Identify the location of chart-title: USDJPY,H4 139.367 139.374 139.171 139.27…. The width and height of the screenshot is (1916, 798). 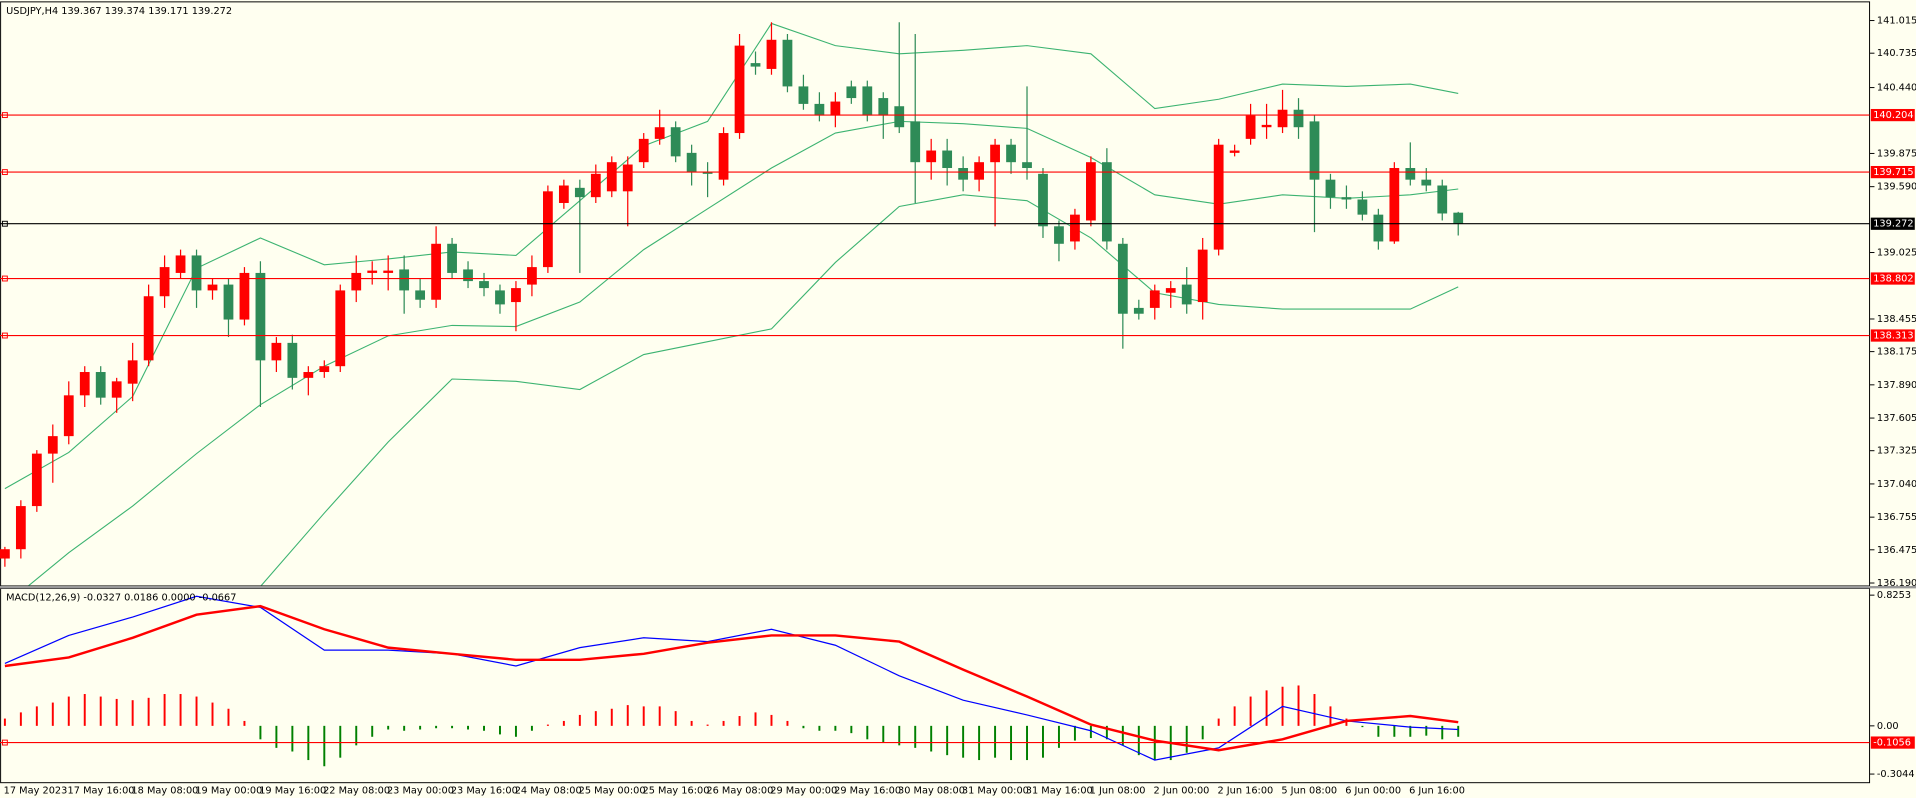
(119, 11).